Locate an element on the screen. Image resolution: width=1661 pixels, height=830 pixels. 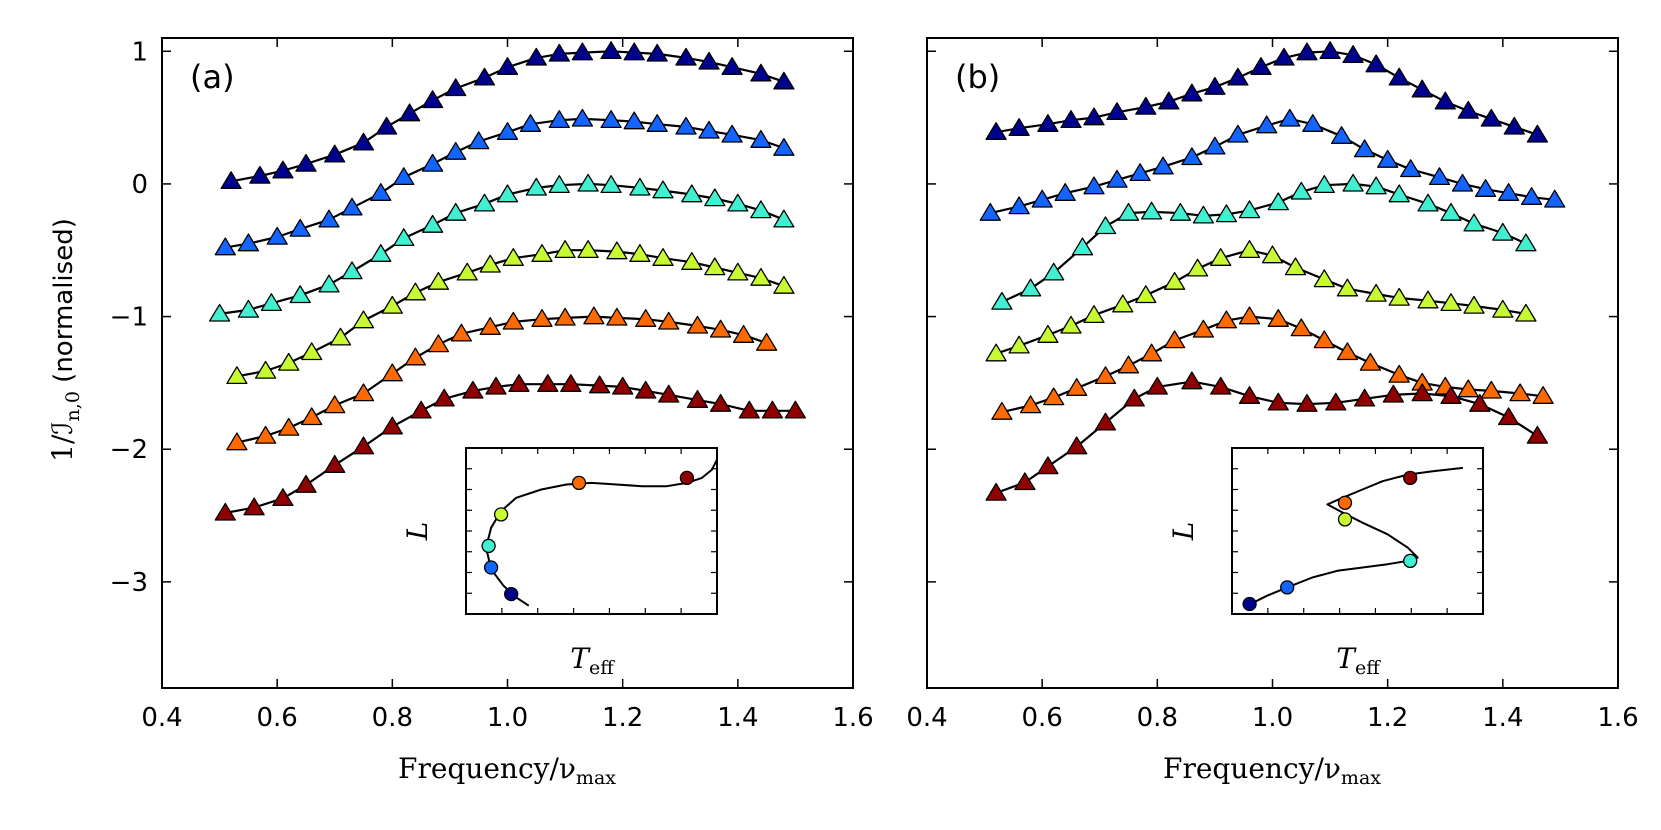
panel-b-series-5-line is located at coordinates (1272, 364).